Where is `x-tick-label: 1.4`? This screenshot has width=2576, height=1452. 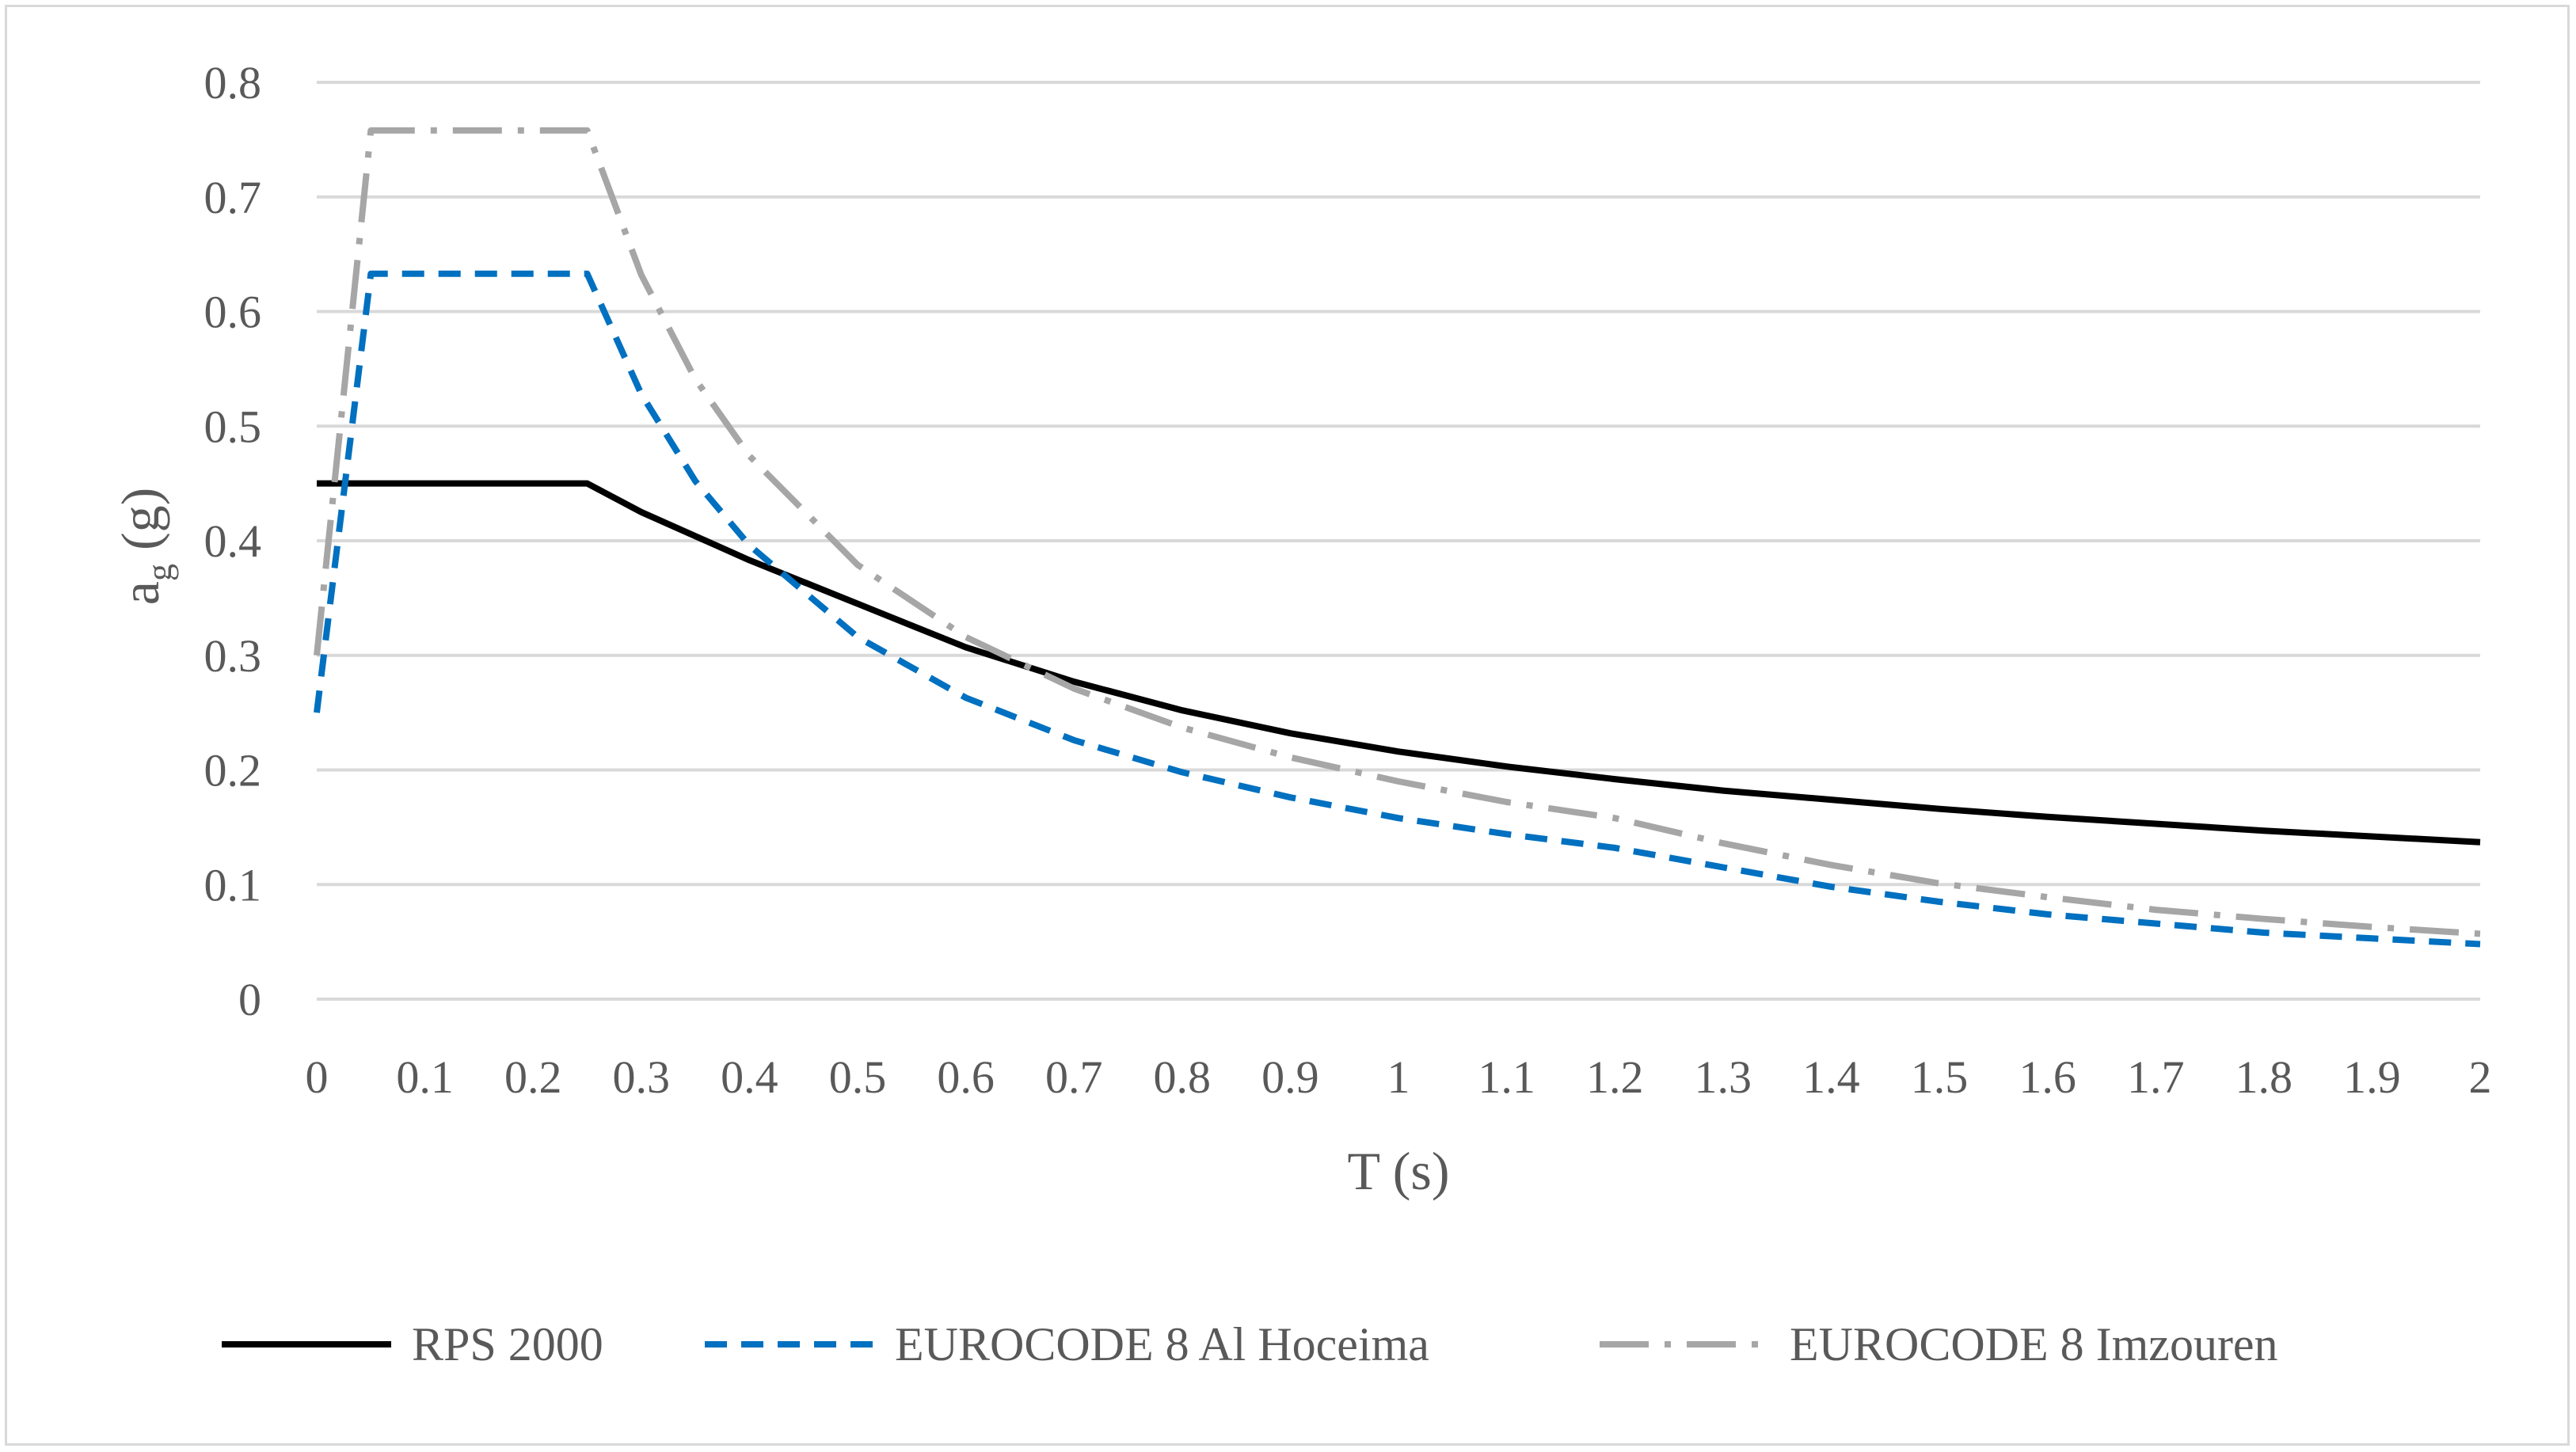
x-tick-label: 1.4 is located at coordinates (1831, 1077).